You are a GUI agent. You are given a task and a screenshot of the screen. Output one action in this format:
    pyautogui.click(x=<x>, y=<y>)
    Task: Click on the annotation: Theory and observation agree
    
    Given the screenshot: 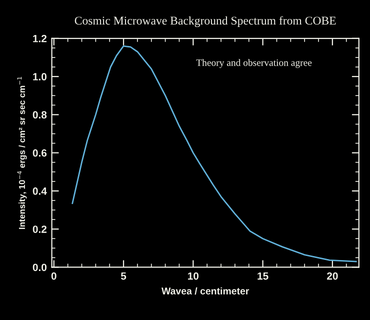 What is the action you would take?
    pyautogui.click(x=254, y=63)
    